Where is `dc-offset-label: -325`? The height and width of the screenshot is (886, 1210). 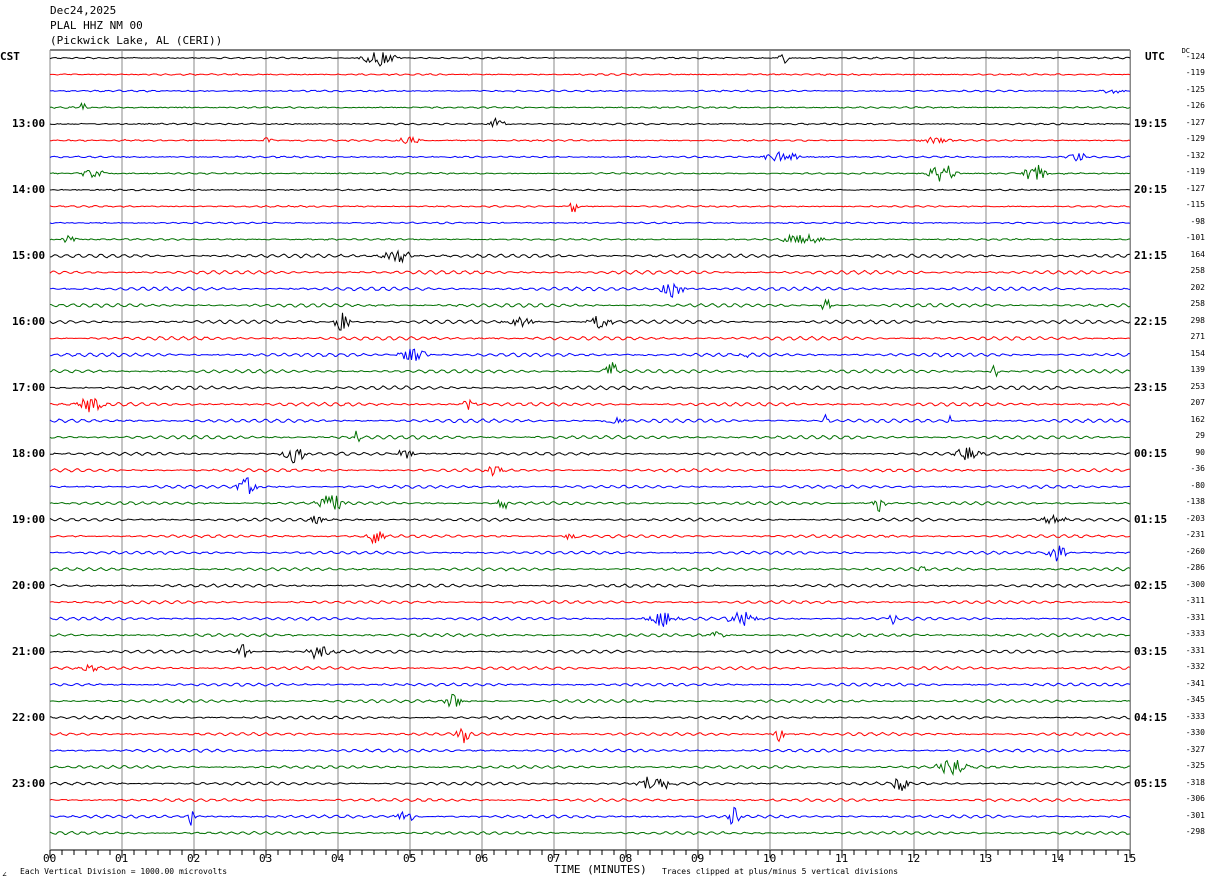
dc-offset-label: -325 is located at coordinates (1195, 766).